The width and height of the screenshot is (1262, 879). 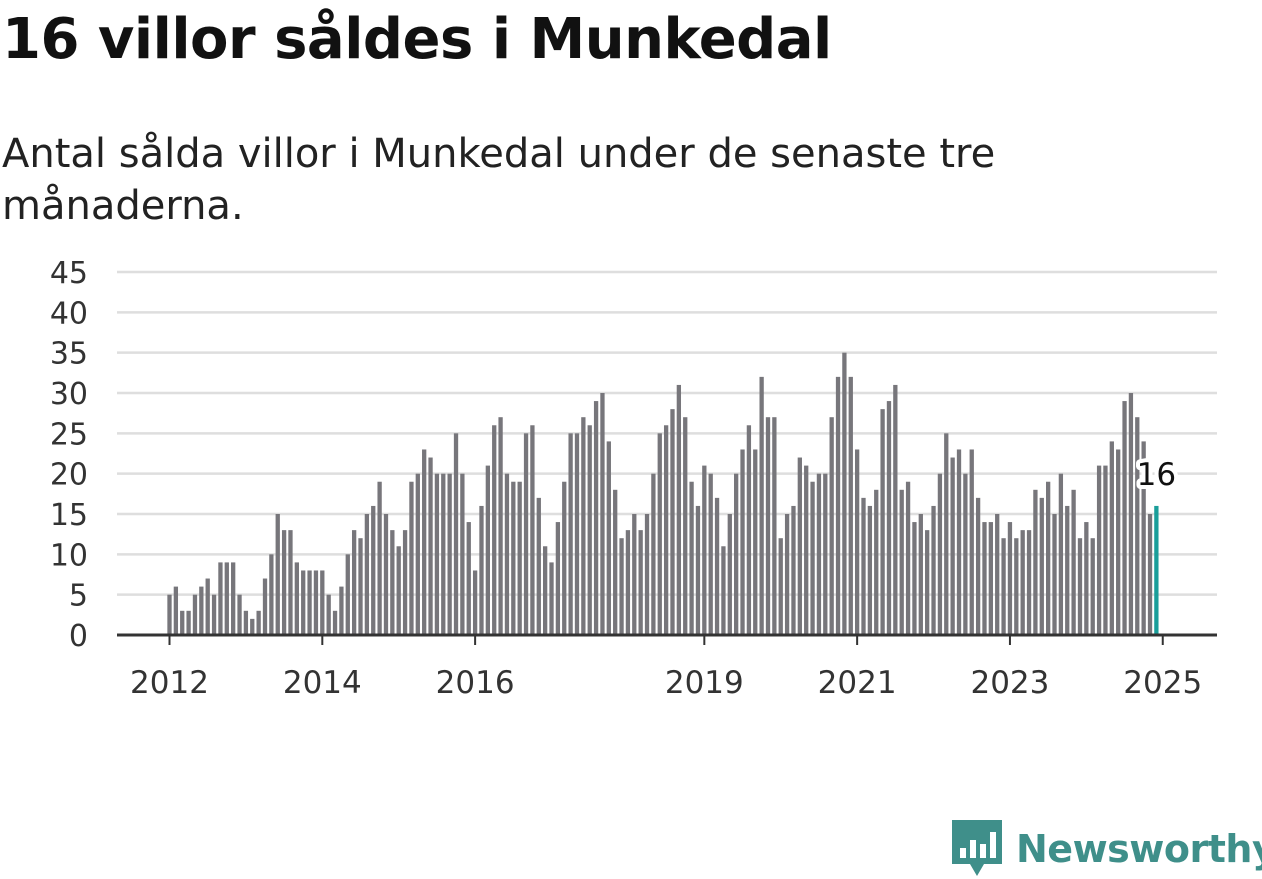 What do you see at coordinates (857, 683) in the screenshot?
I see `x-tick-label: 2021` at bounding box center [857, 683].